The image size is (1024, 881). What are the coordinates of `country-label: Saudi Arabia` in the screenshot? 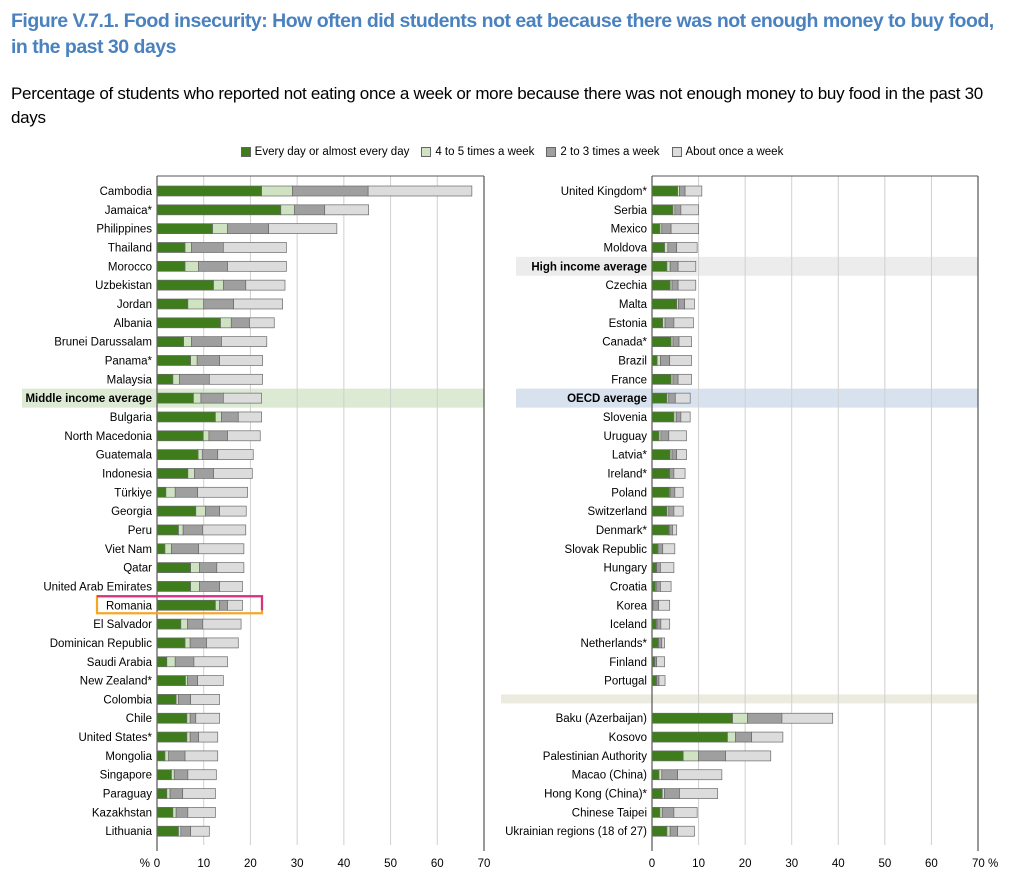 It's located at (120, 663).